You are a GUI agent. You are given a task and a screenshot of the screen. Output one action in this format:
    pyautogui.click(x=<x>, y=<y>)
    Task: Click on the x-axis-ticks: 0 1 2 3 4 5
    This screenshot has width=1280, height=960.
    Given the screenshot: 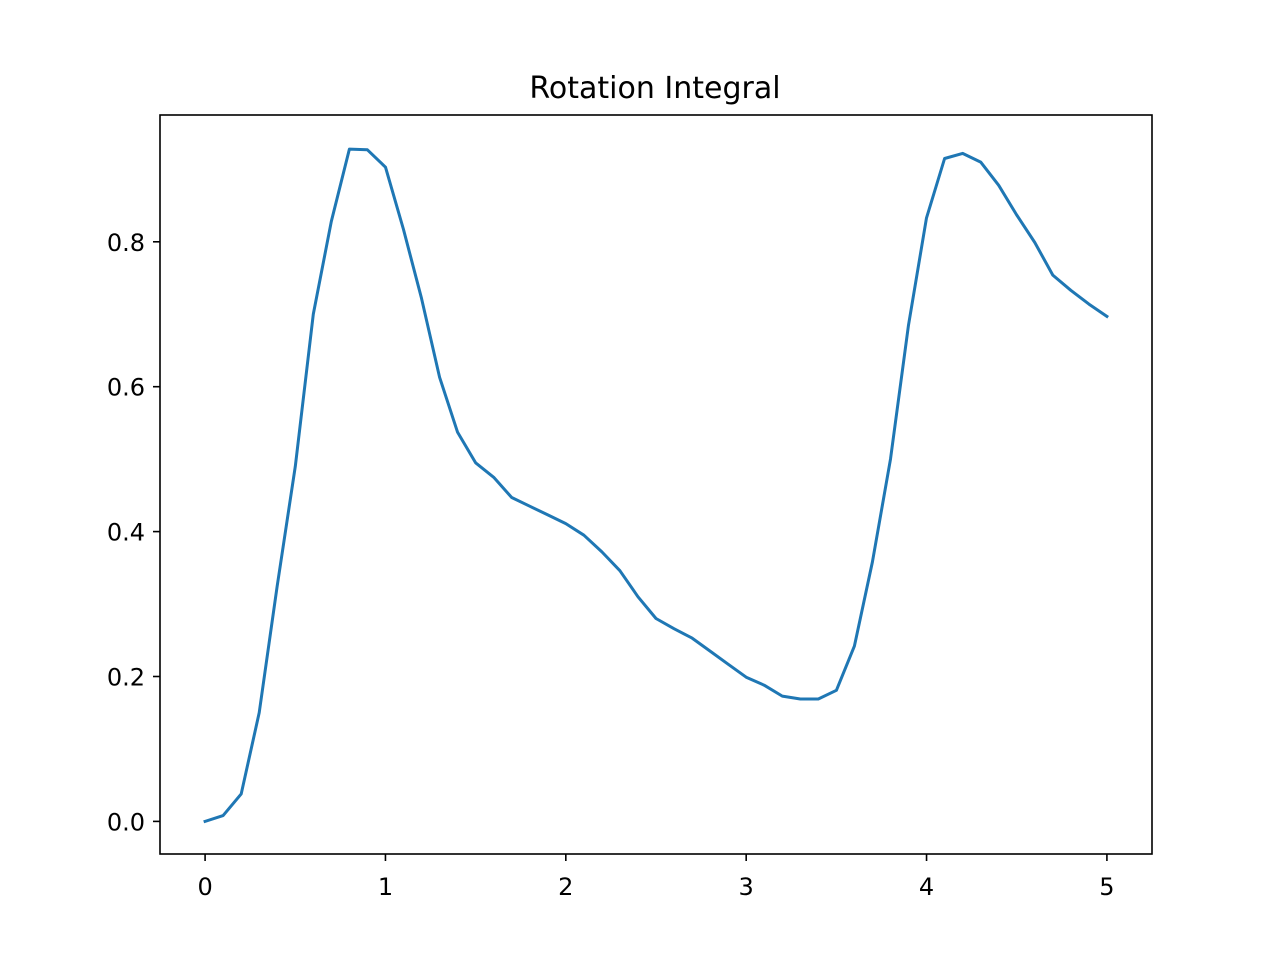 What is the action you would take?
    pyautogui.click(x=656, y=877)
    